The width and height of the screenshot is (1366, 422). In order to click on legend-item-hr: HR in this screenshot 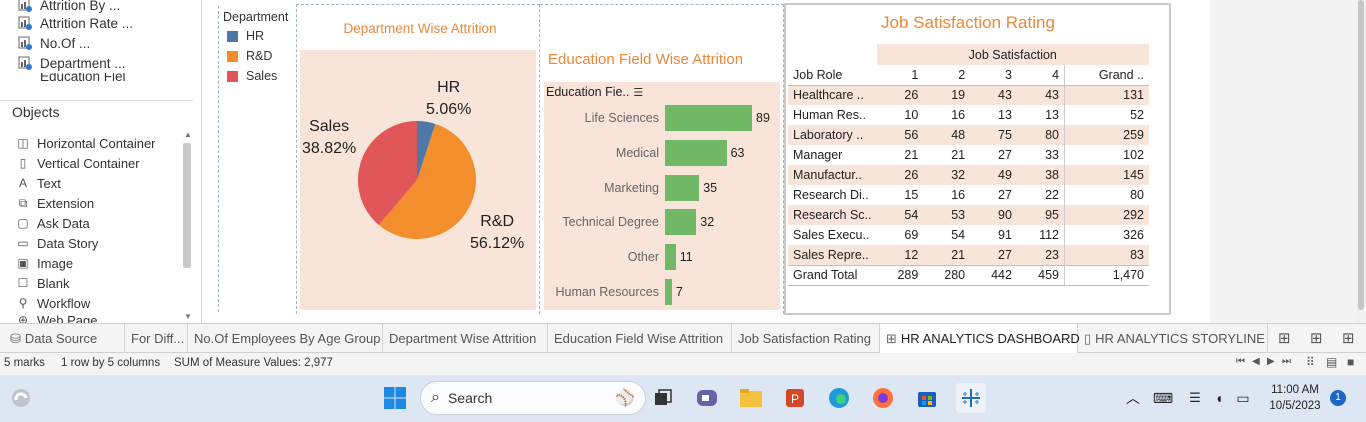, I will do `click(245, 36)`.